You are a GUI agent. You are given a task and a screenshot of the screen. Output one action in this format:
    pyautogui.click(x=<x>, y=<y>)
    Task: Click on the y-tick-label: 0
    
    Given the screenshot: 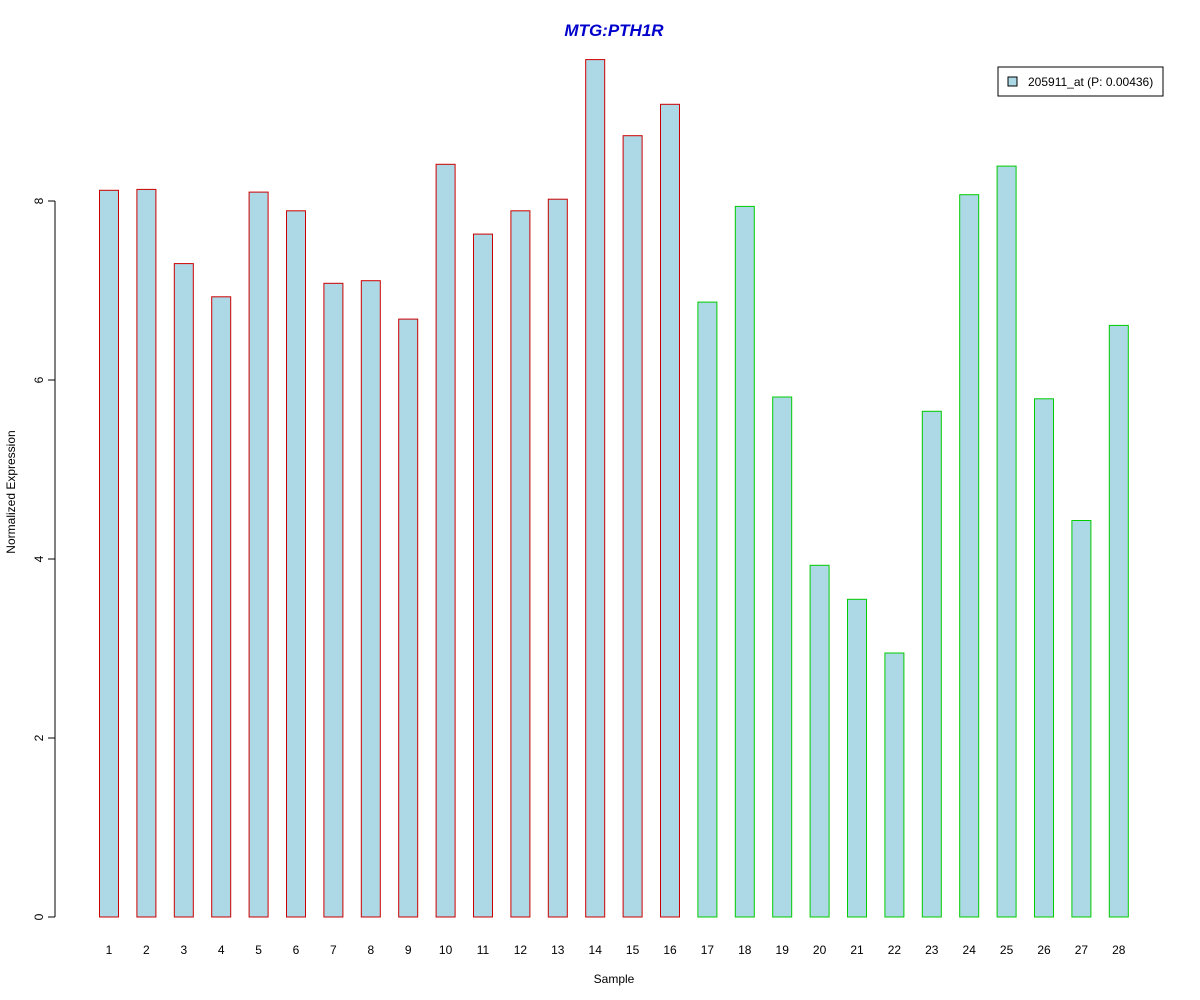 What is the action you would take?
    pyautogui.click(x=39, y=916)
    